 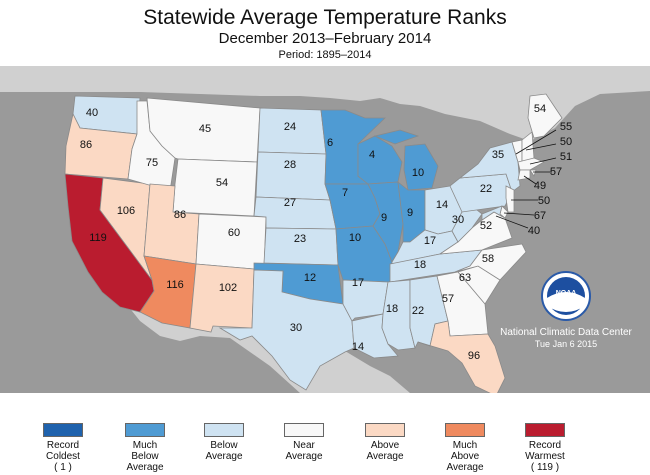 What do you see at coordinates (420, 265) in the screenshot?
I see `rank-label-tn: 18` at bounding box center [420, 265].